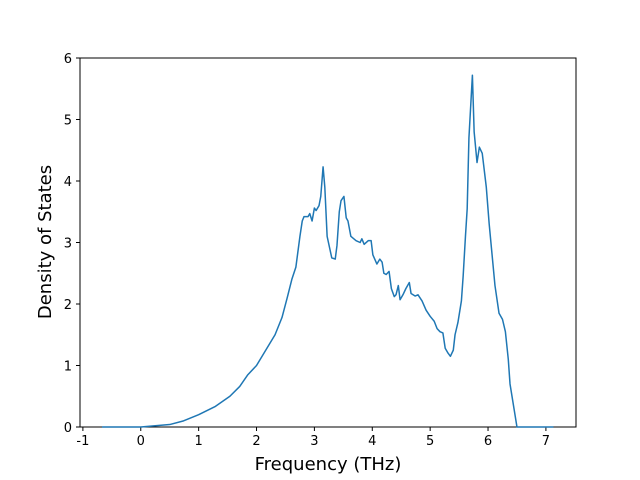 This screenshot has height=480, width=640. Describe the element at coordinates (328, 464) in the screenshot. I see `x-axis-label: Frequency (THz)` at that location.